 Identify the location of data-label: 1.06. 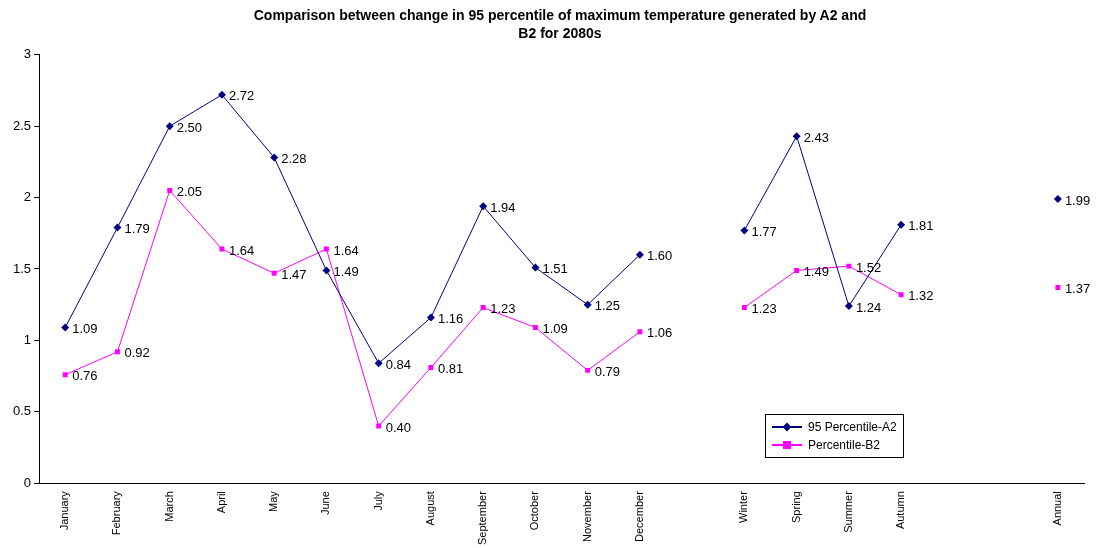
(659, 333).